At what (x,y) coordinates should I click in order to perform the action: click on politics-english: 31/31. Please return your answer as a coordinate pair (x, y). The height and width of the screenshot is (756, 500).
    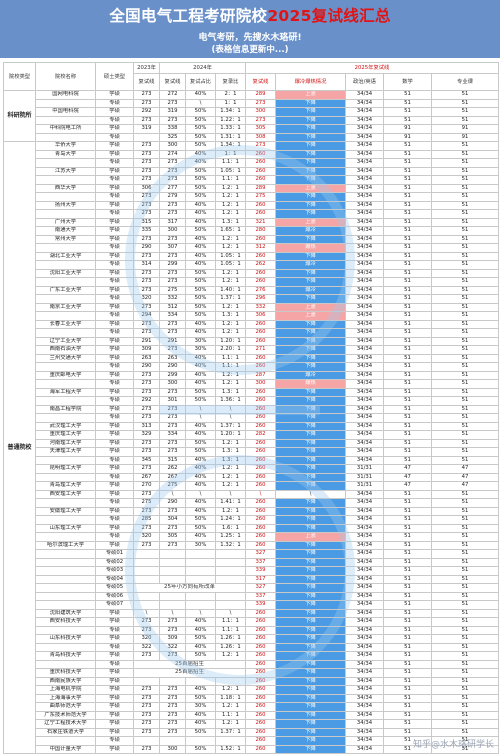
    Looking at the image, I should click on (364, 486).